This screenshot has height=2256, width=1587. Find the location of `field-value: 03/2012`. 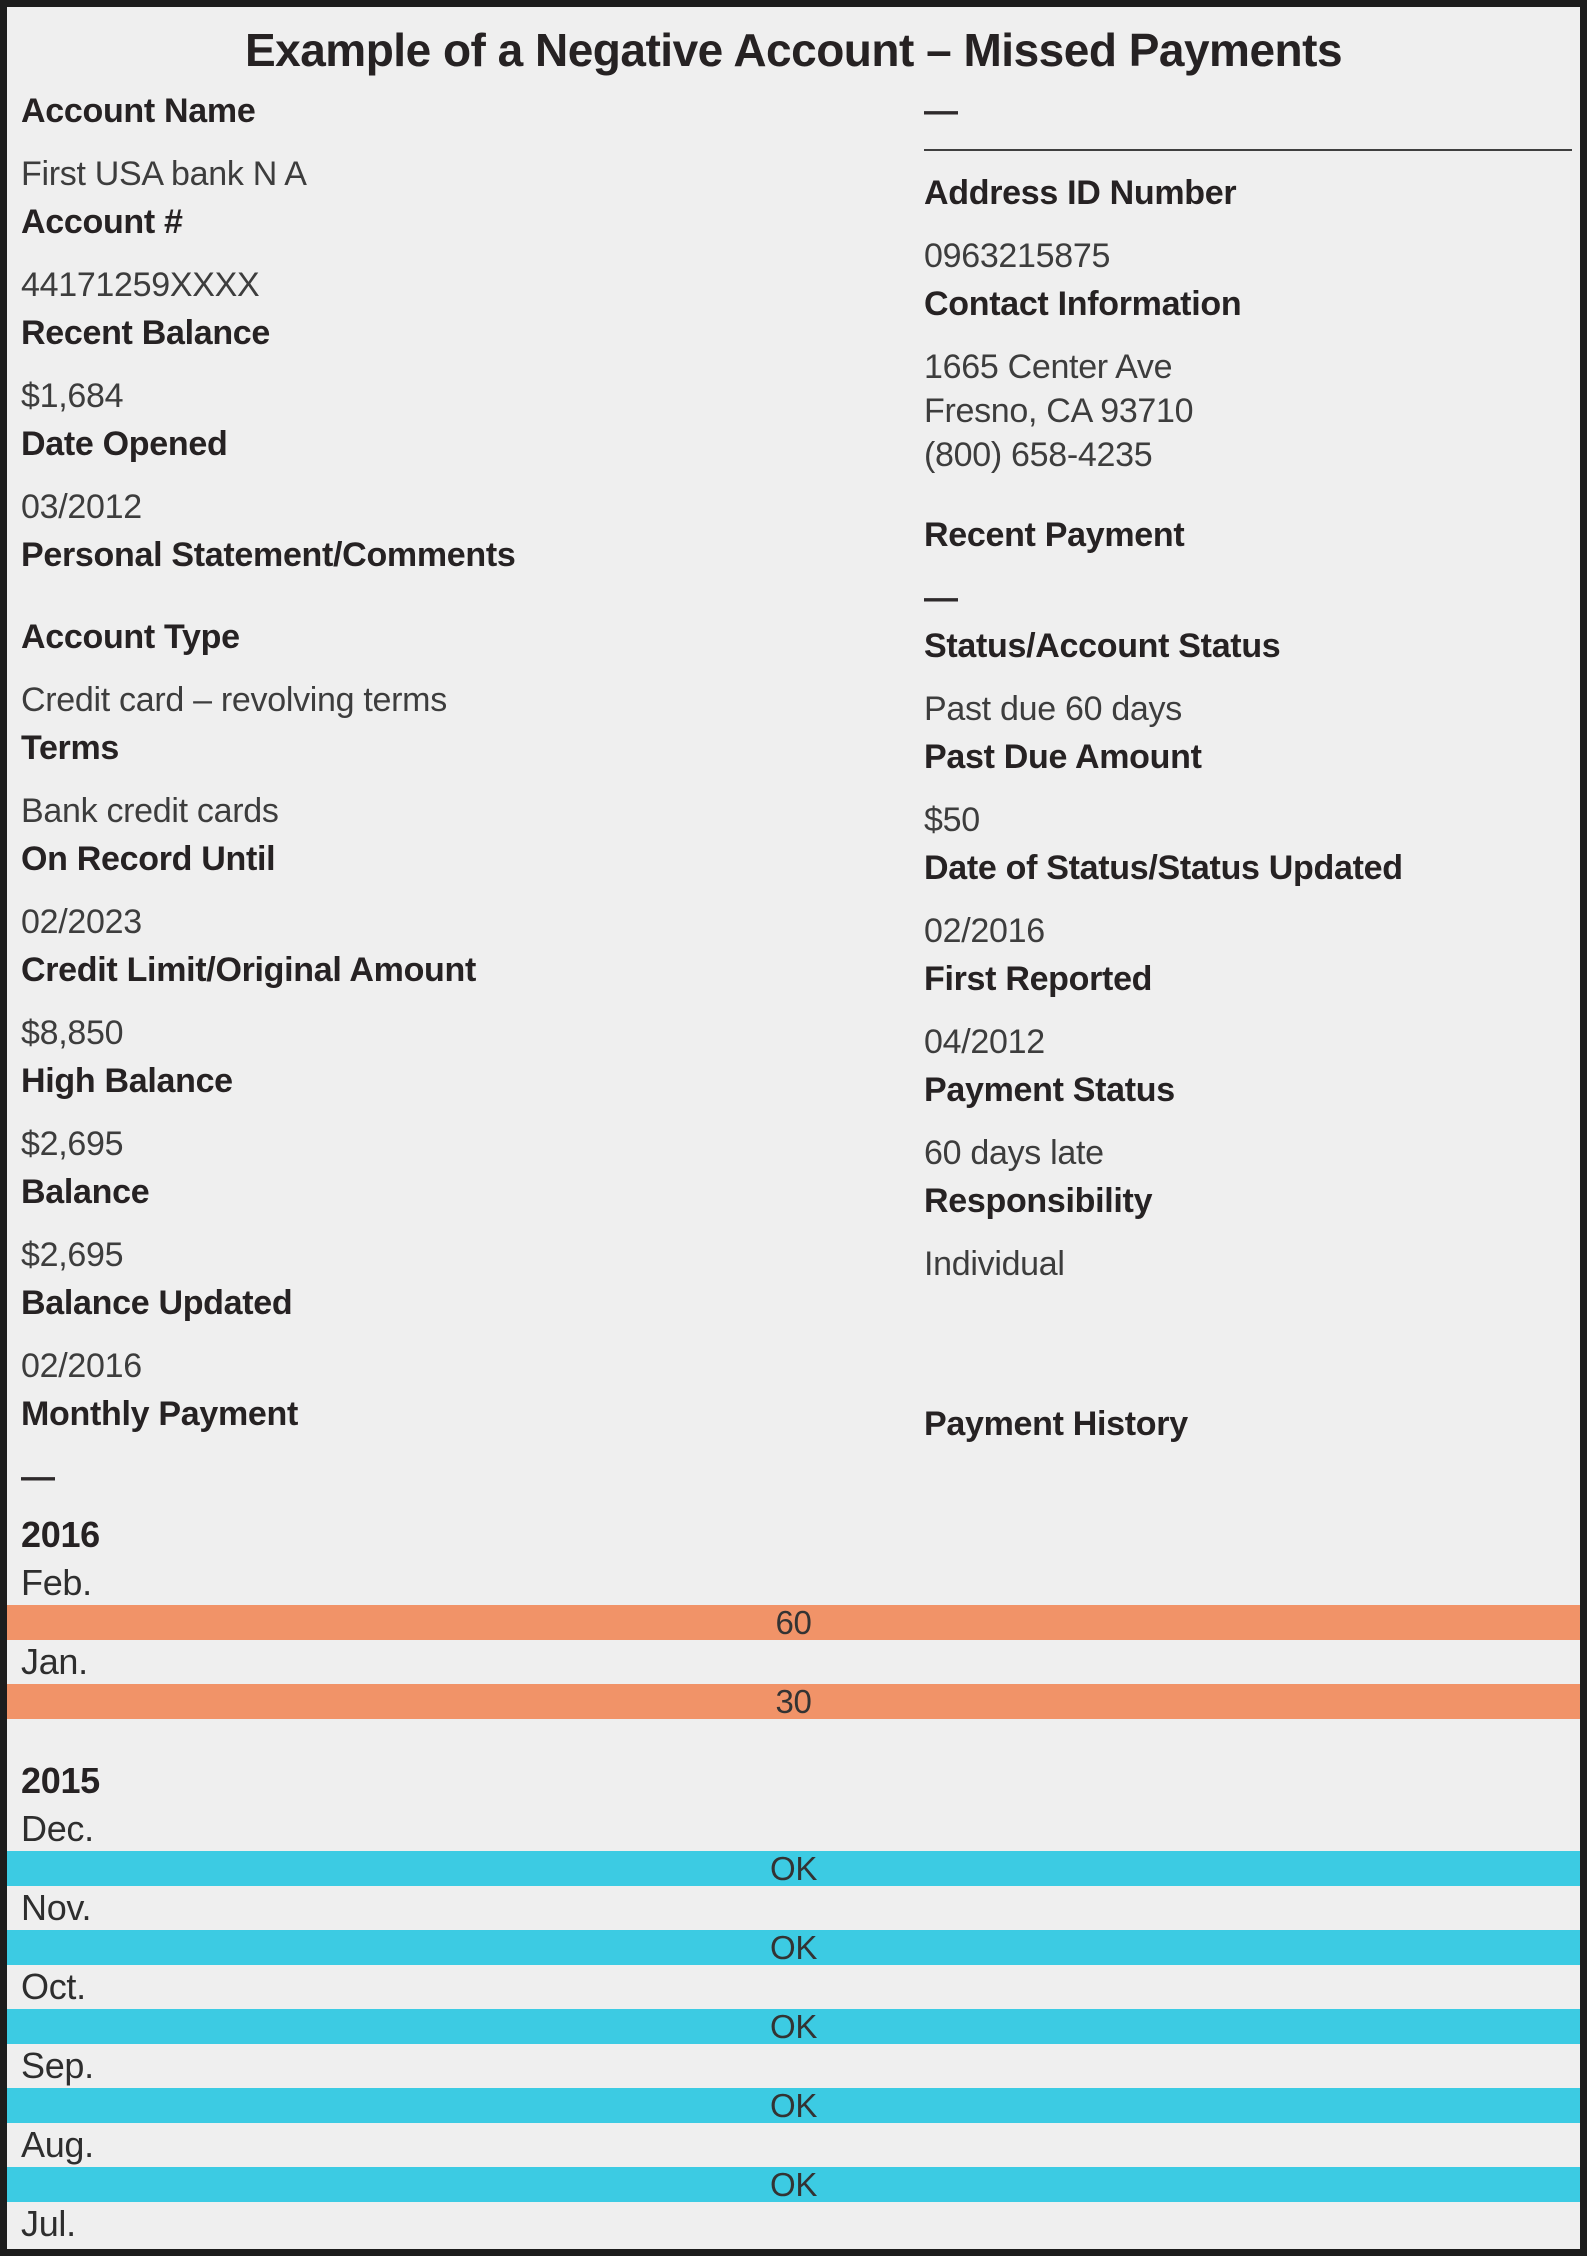

field-value: 03/2012 is located at coordinates (81, 507).